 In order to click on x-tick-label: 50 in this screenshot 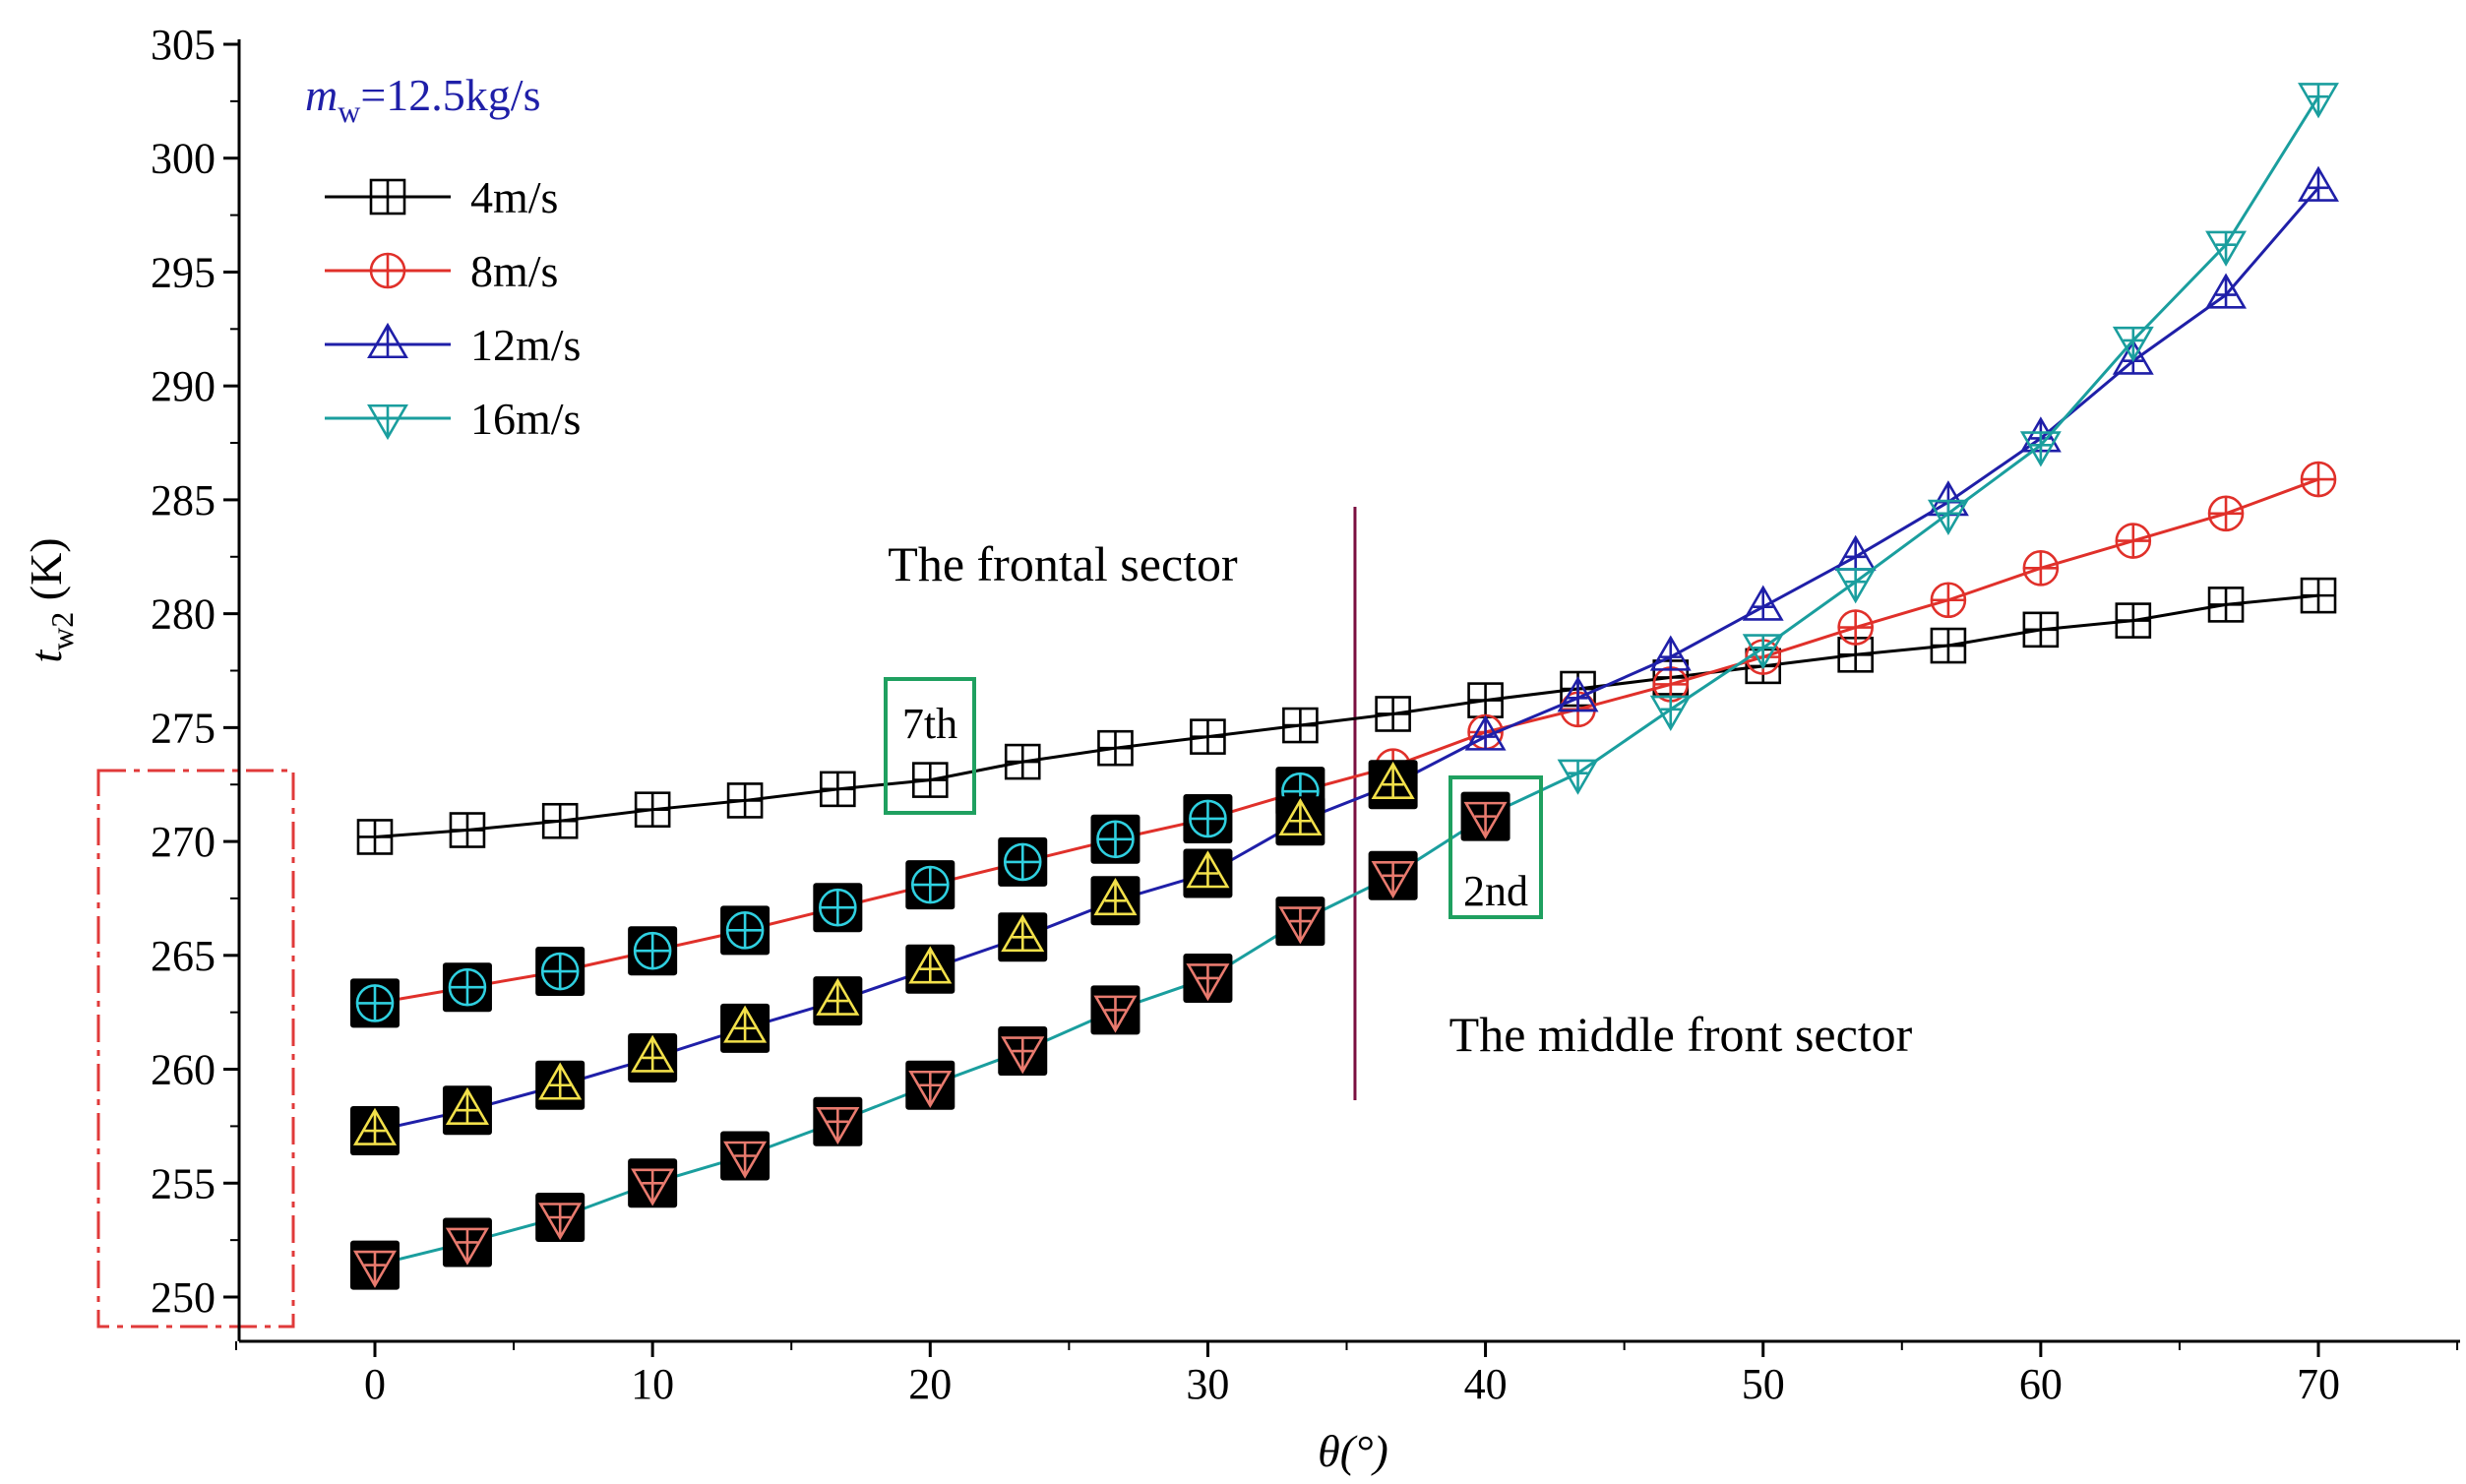, I will do `click(1763, 1384)`.